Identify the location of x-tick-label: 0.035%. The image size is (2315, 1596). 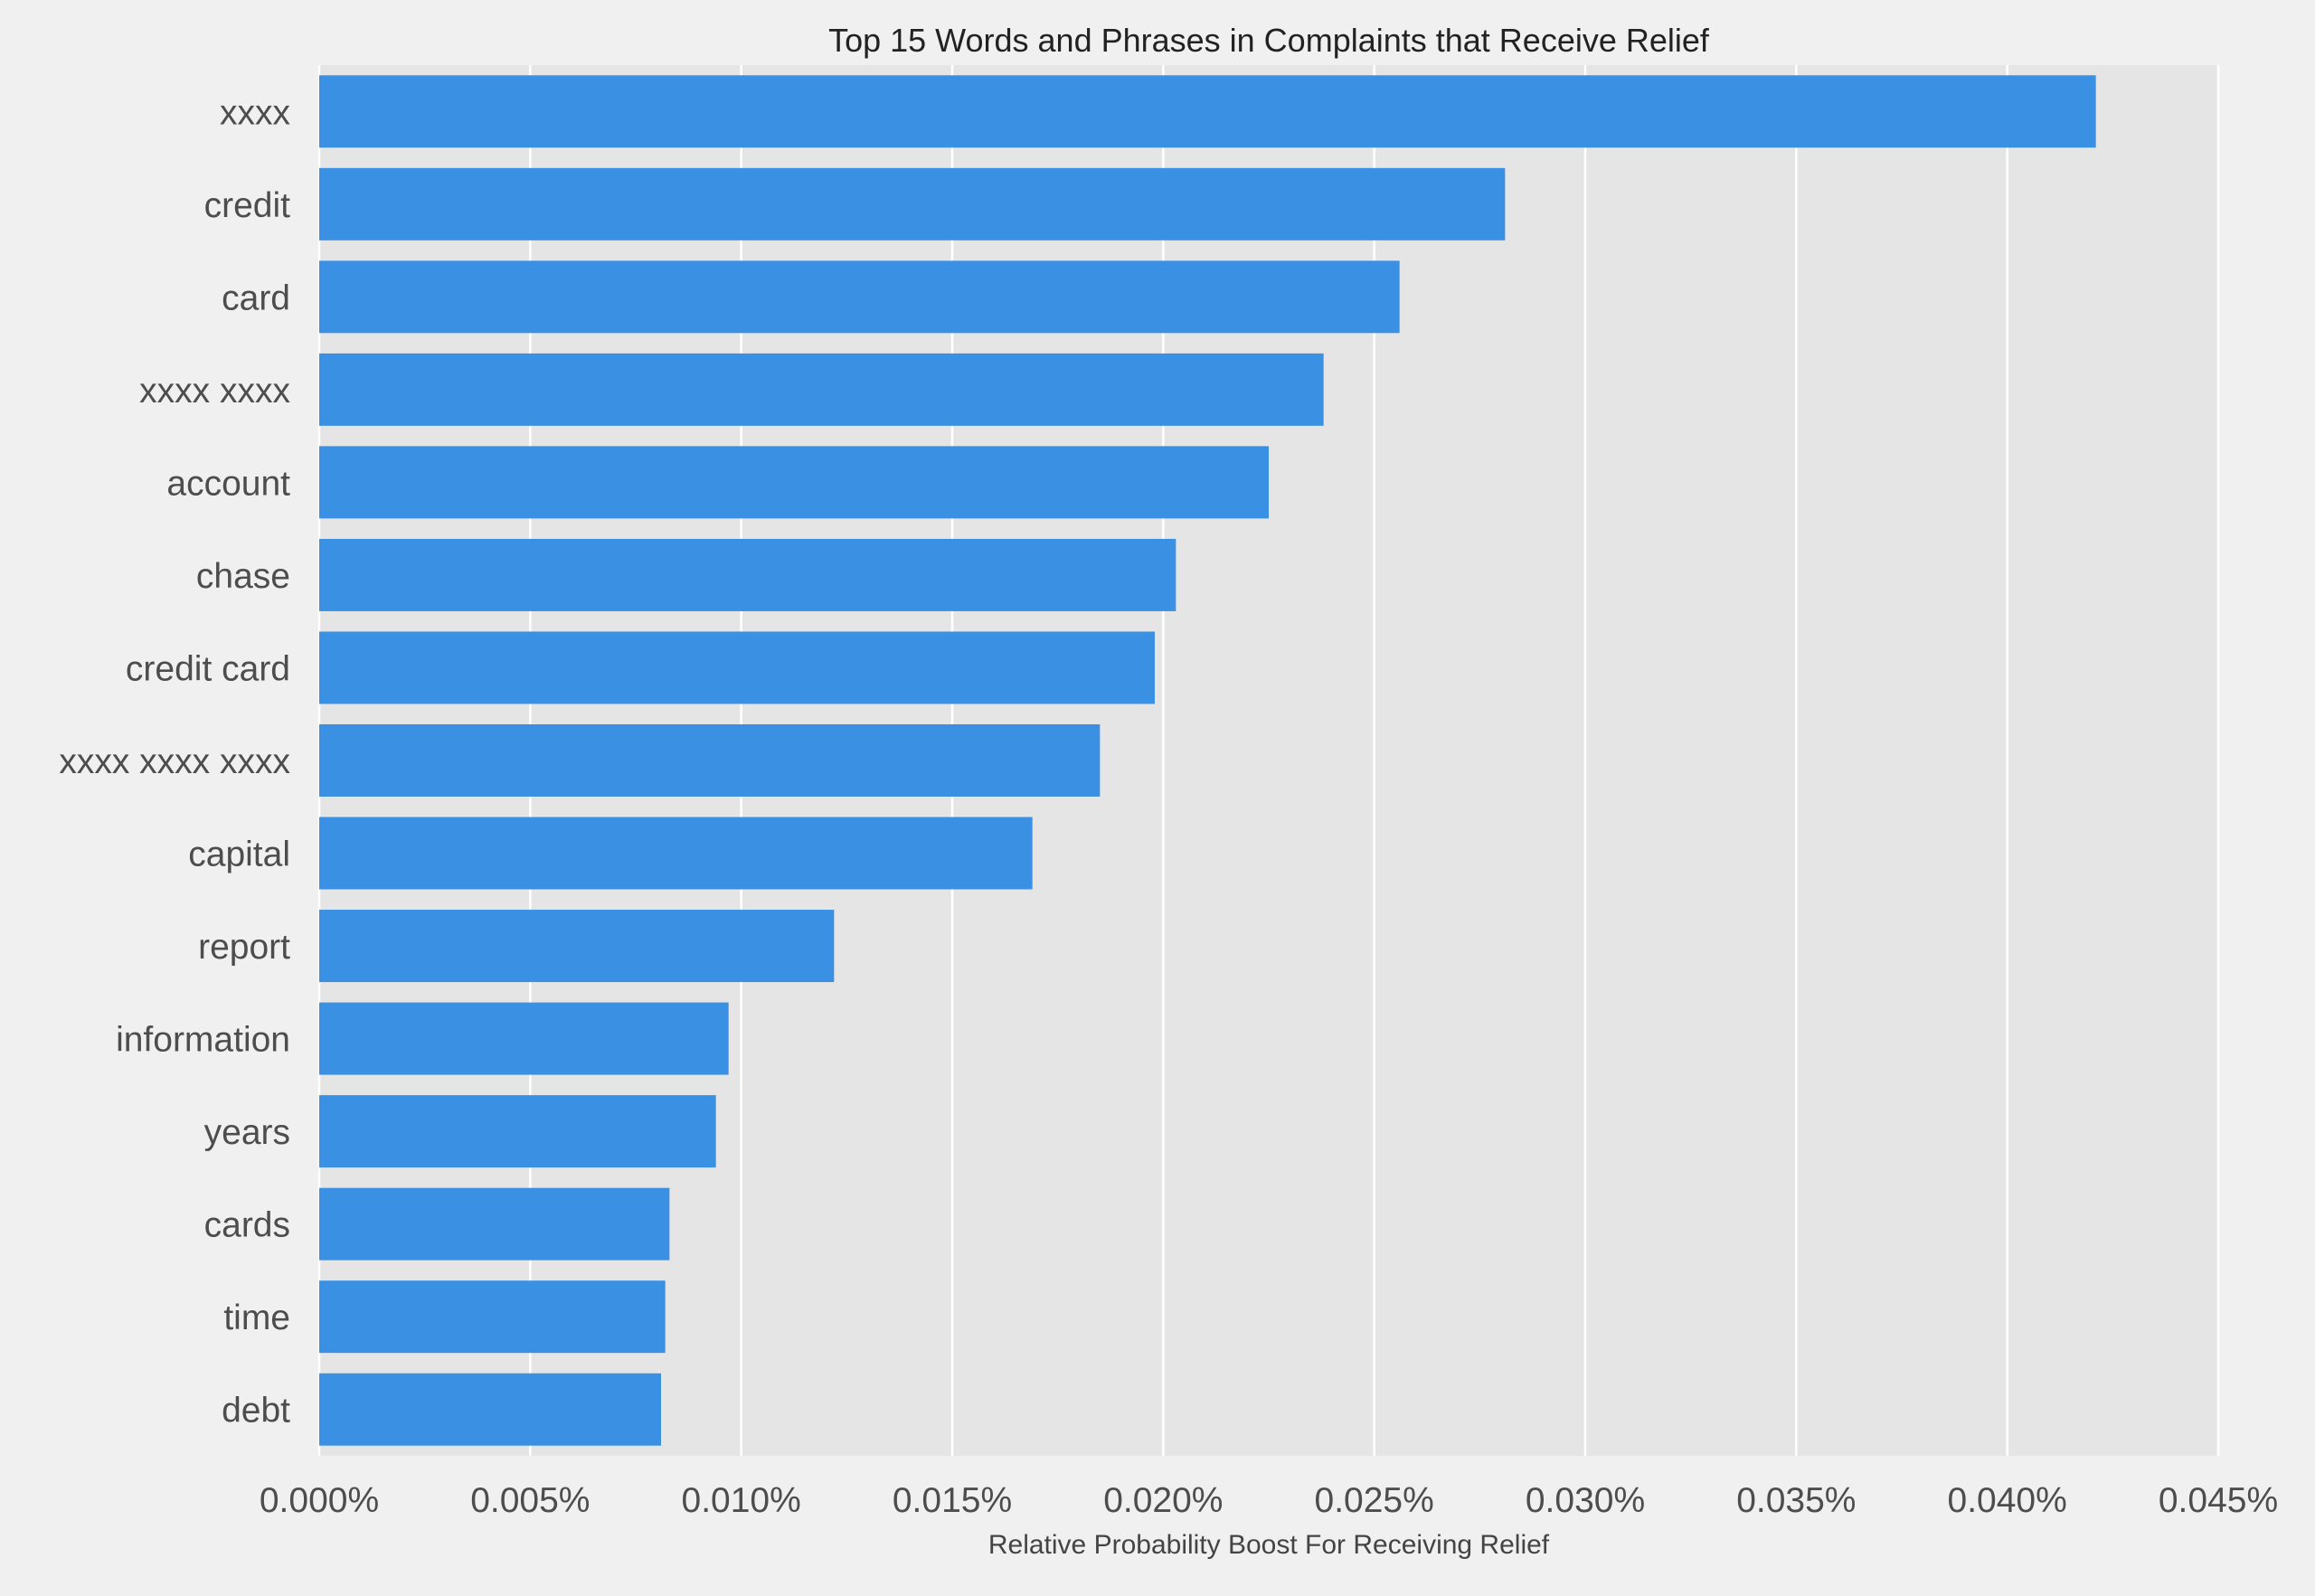
(1796, 1500).